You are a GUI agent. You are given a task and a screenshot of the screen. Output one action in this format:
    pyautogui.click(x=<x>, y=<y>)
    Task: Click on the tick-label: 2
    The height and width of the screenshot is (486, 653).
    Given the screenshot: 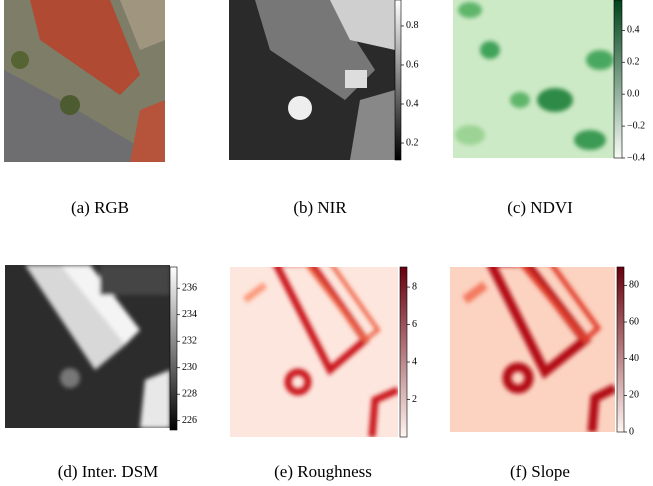 What is the action you would take?
    pyautogui.click(x=414, y=399)
    